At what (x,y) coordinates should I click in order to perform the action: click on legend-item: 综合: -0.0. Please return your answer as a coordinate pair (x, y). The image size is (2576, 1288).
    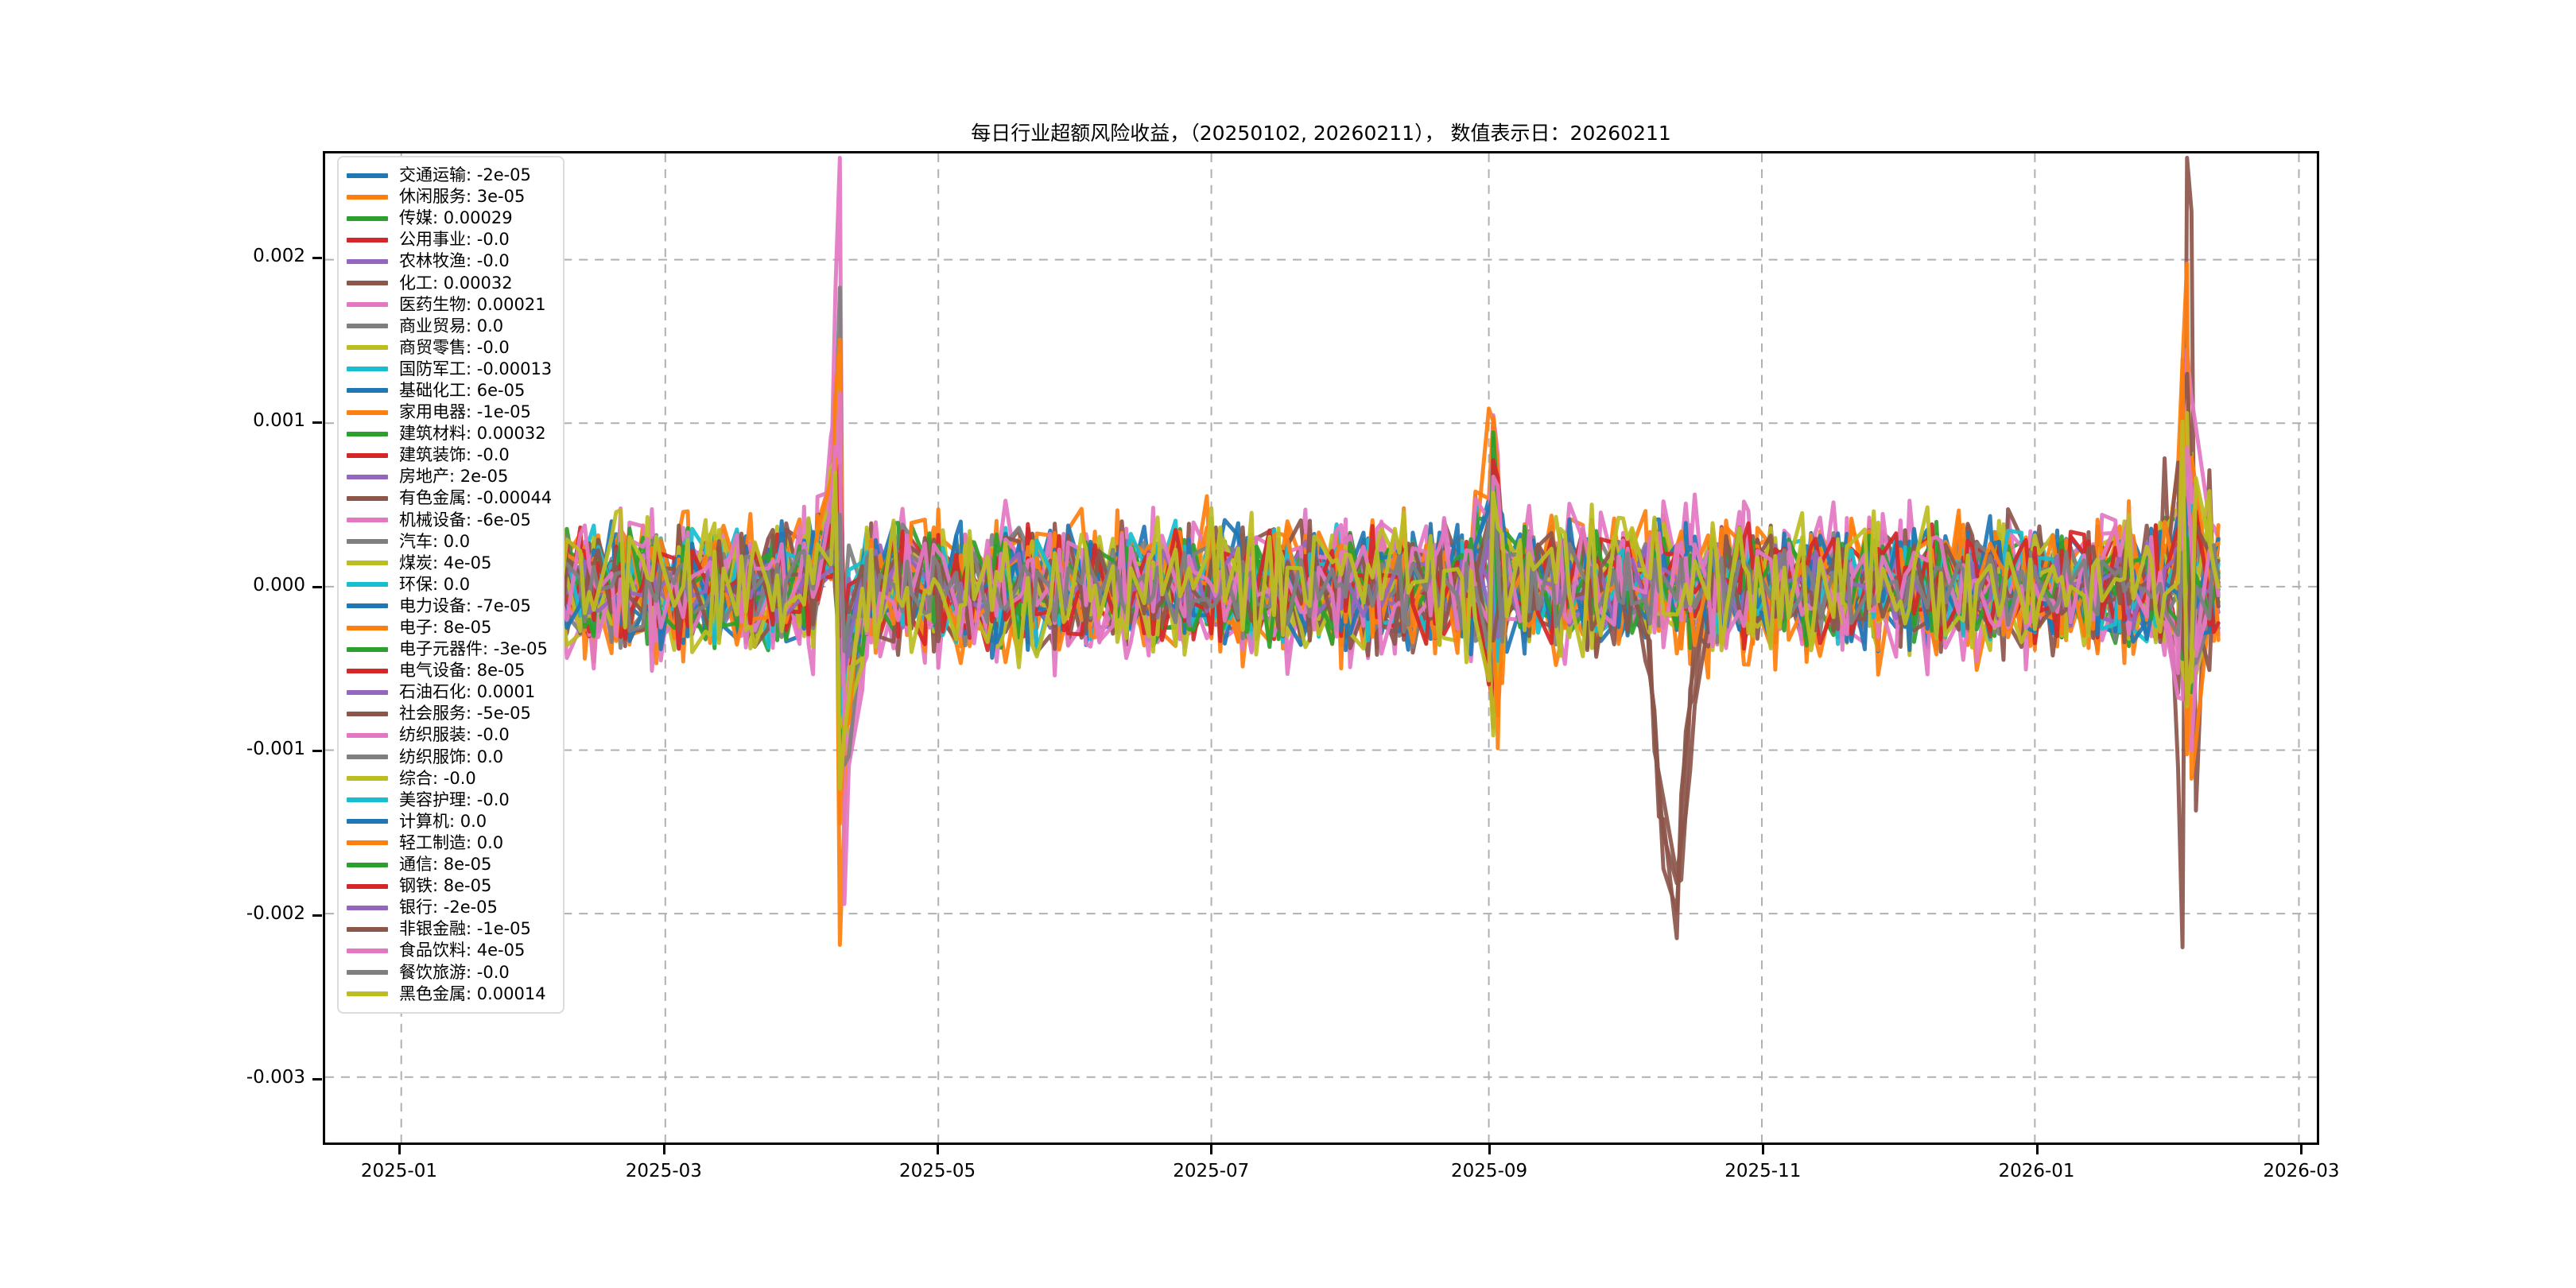
    Looking at the image, I should click on (450, 779).